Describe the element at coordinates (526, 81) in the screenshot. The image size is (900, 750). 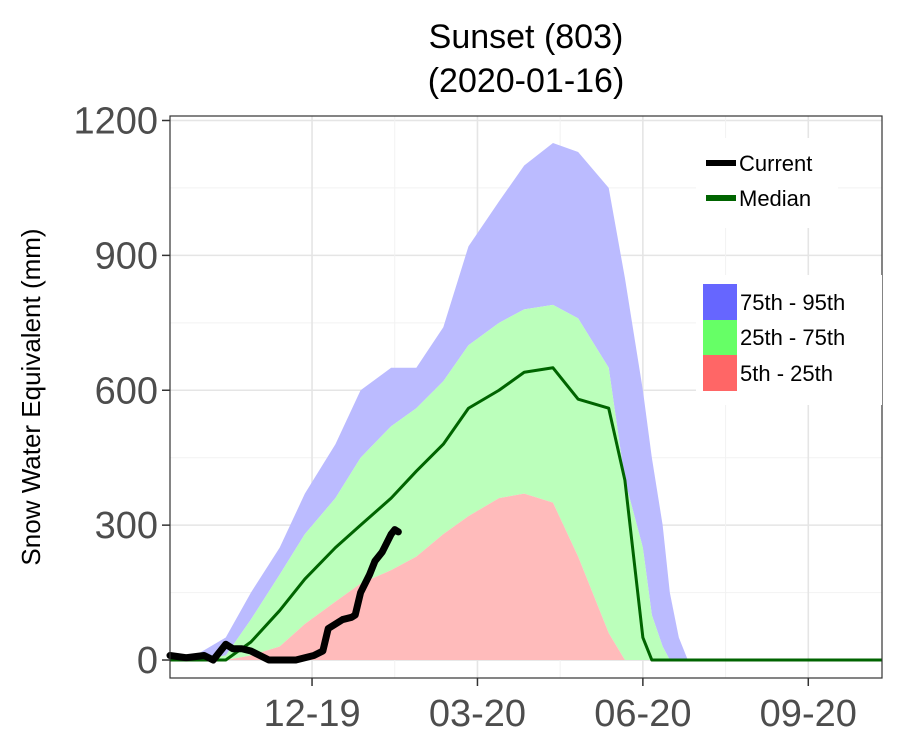
I see `chart-subtitle: (2020-01-16)` at that location.